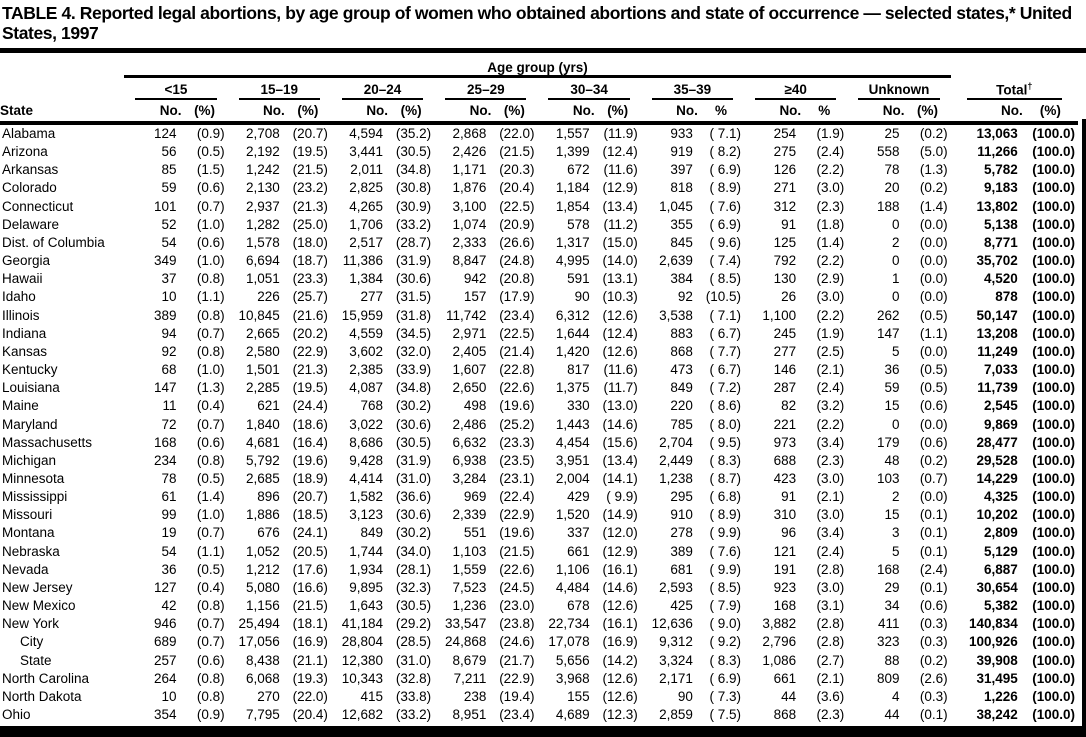 The image size is (1086, 737). I want to click on cell-no: 2,011, so click(367, 170).